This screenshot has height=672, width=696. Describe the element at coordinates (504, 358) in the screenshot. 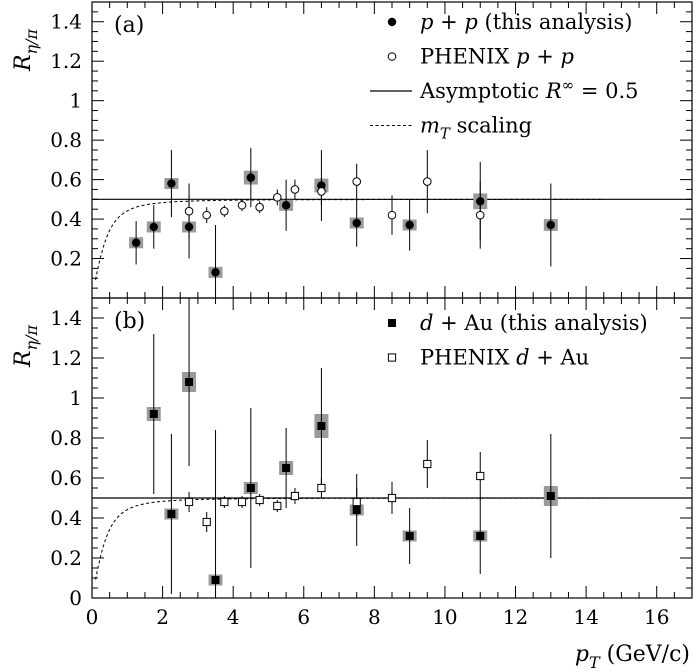

I see `legend-label: PHENIX d + Au` at that location.